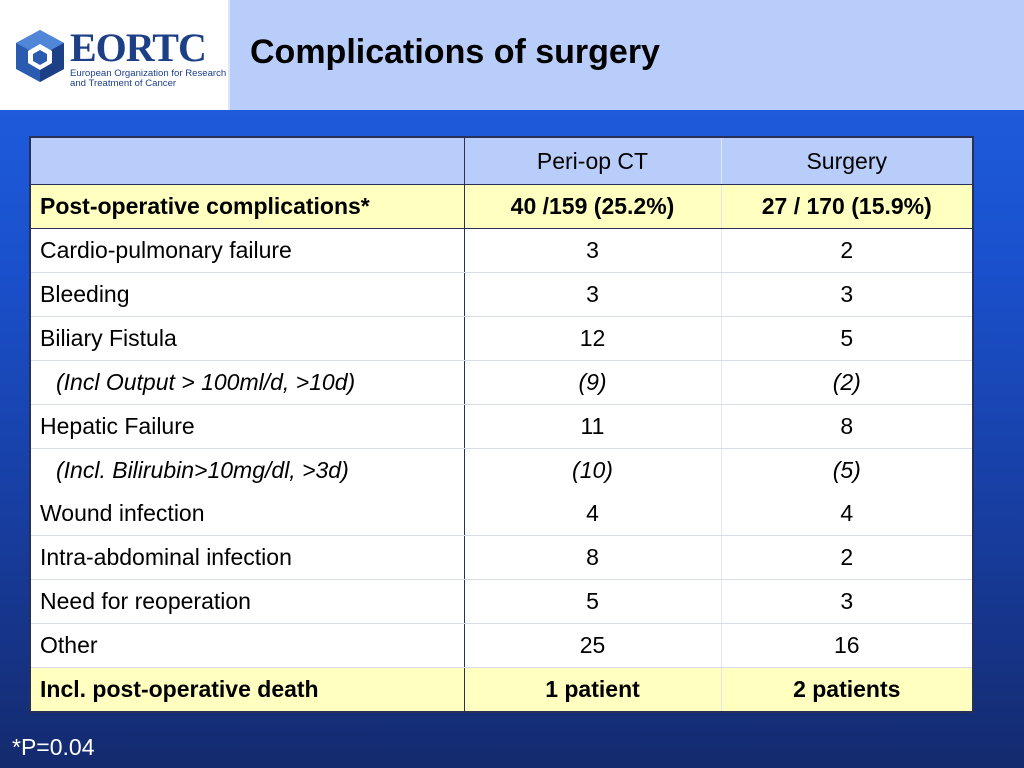 The image size is (1024, 768). I want to click on row-label: Need for reoperation, so click(247, 601).